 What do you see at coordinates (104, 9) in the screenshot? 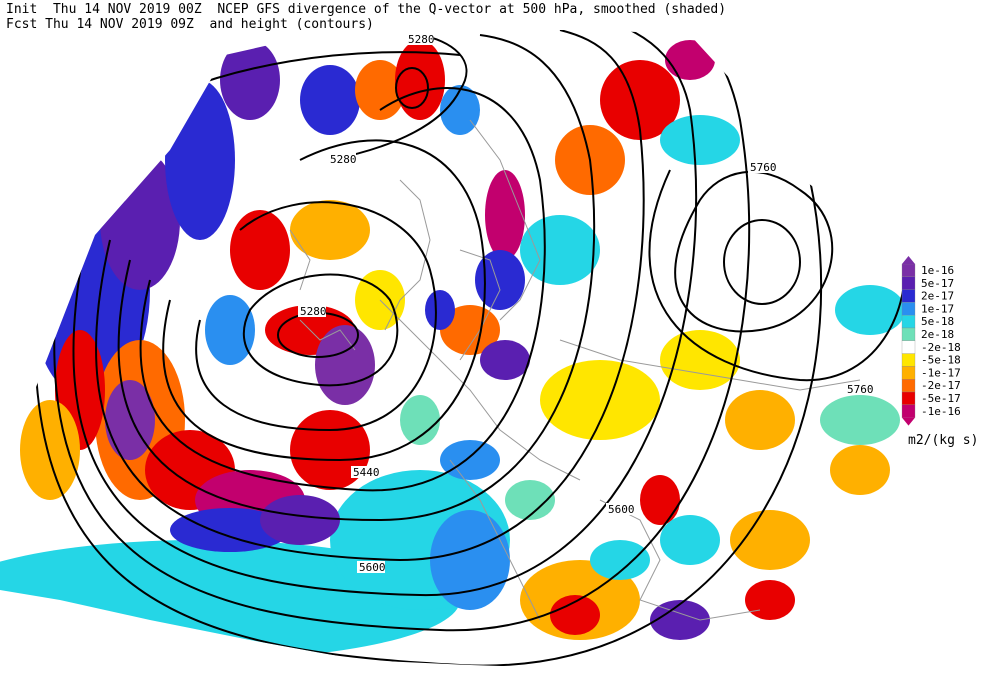
I see `init-time: Init Thu 14 NOV 2019 00Z` at bounding box center [104, 9].